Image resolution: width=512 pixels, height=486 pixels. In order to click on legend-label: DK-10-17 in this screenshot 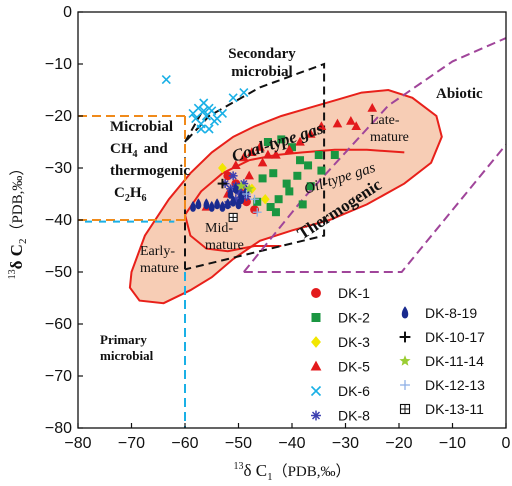, I will do `click(455, 337)`.